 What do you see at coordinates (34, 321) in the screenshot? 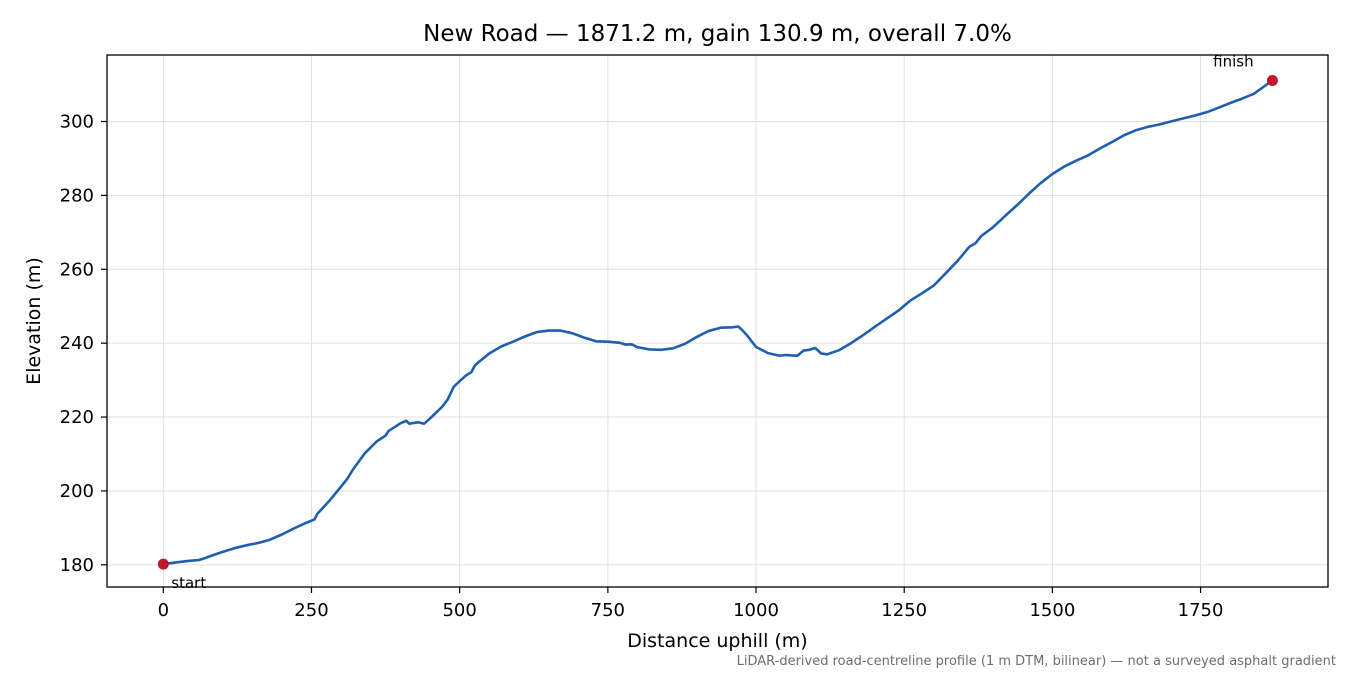
I see `y-axis-title: Elevation (m)` at bounding box center [34, 321].